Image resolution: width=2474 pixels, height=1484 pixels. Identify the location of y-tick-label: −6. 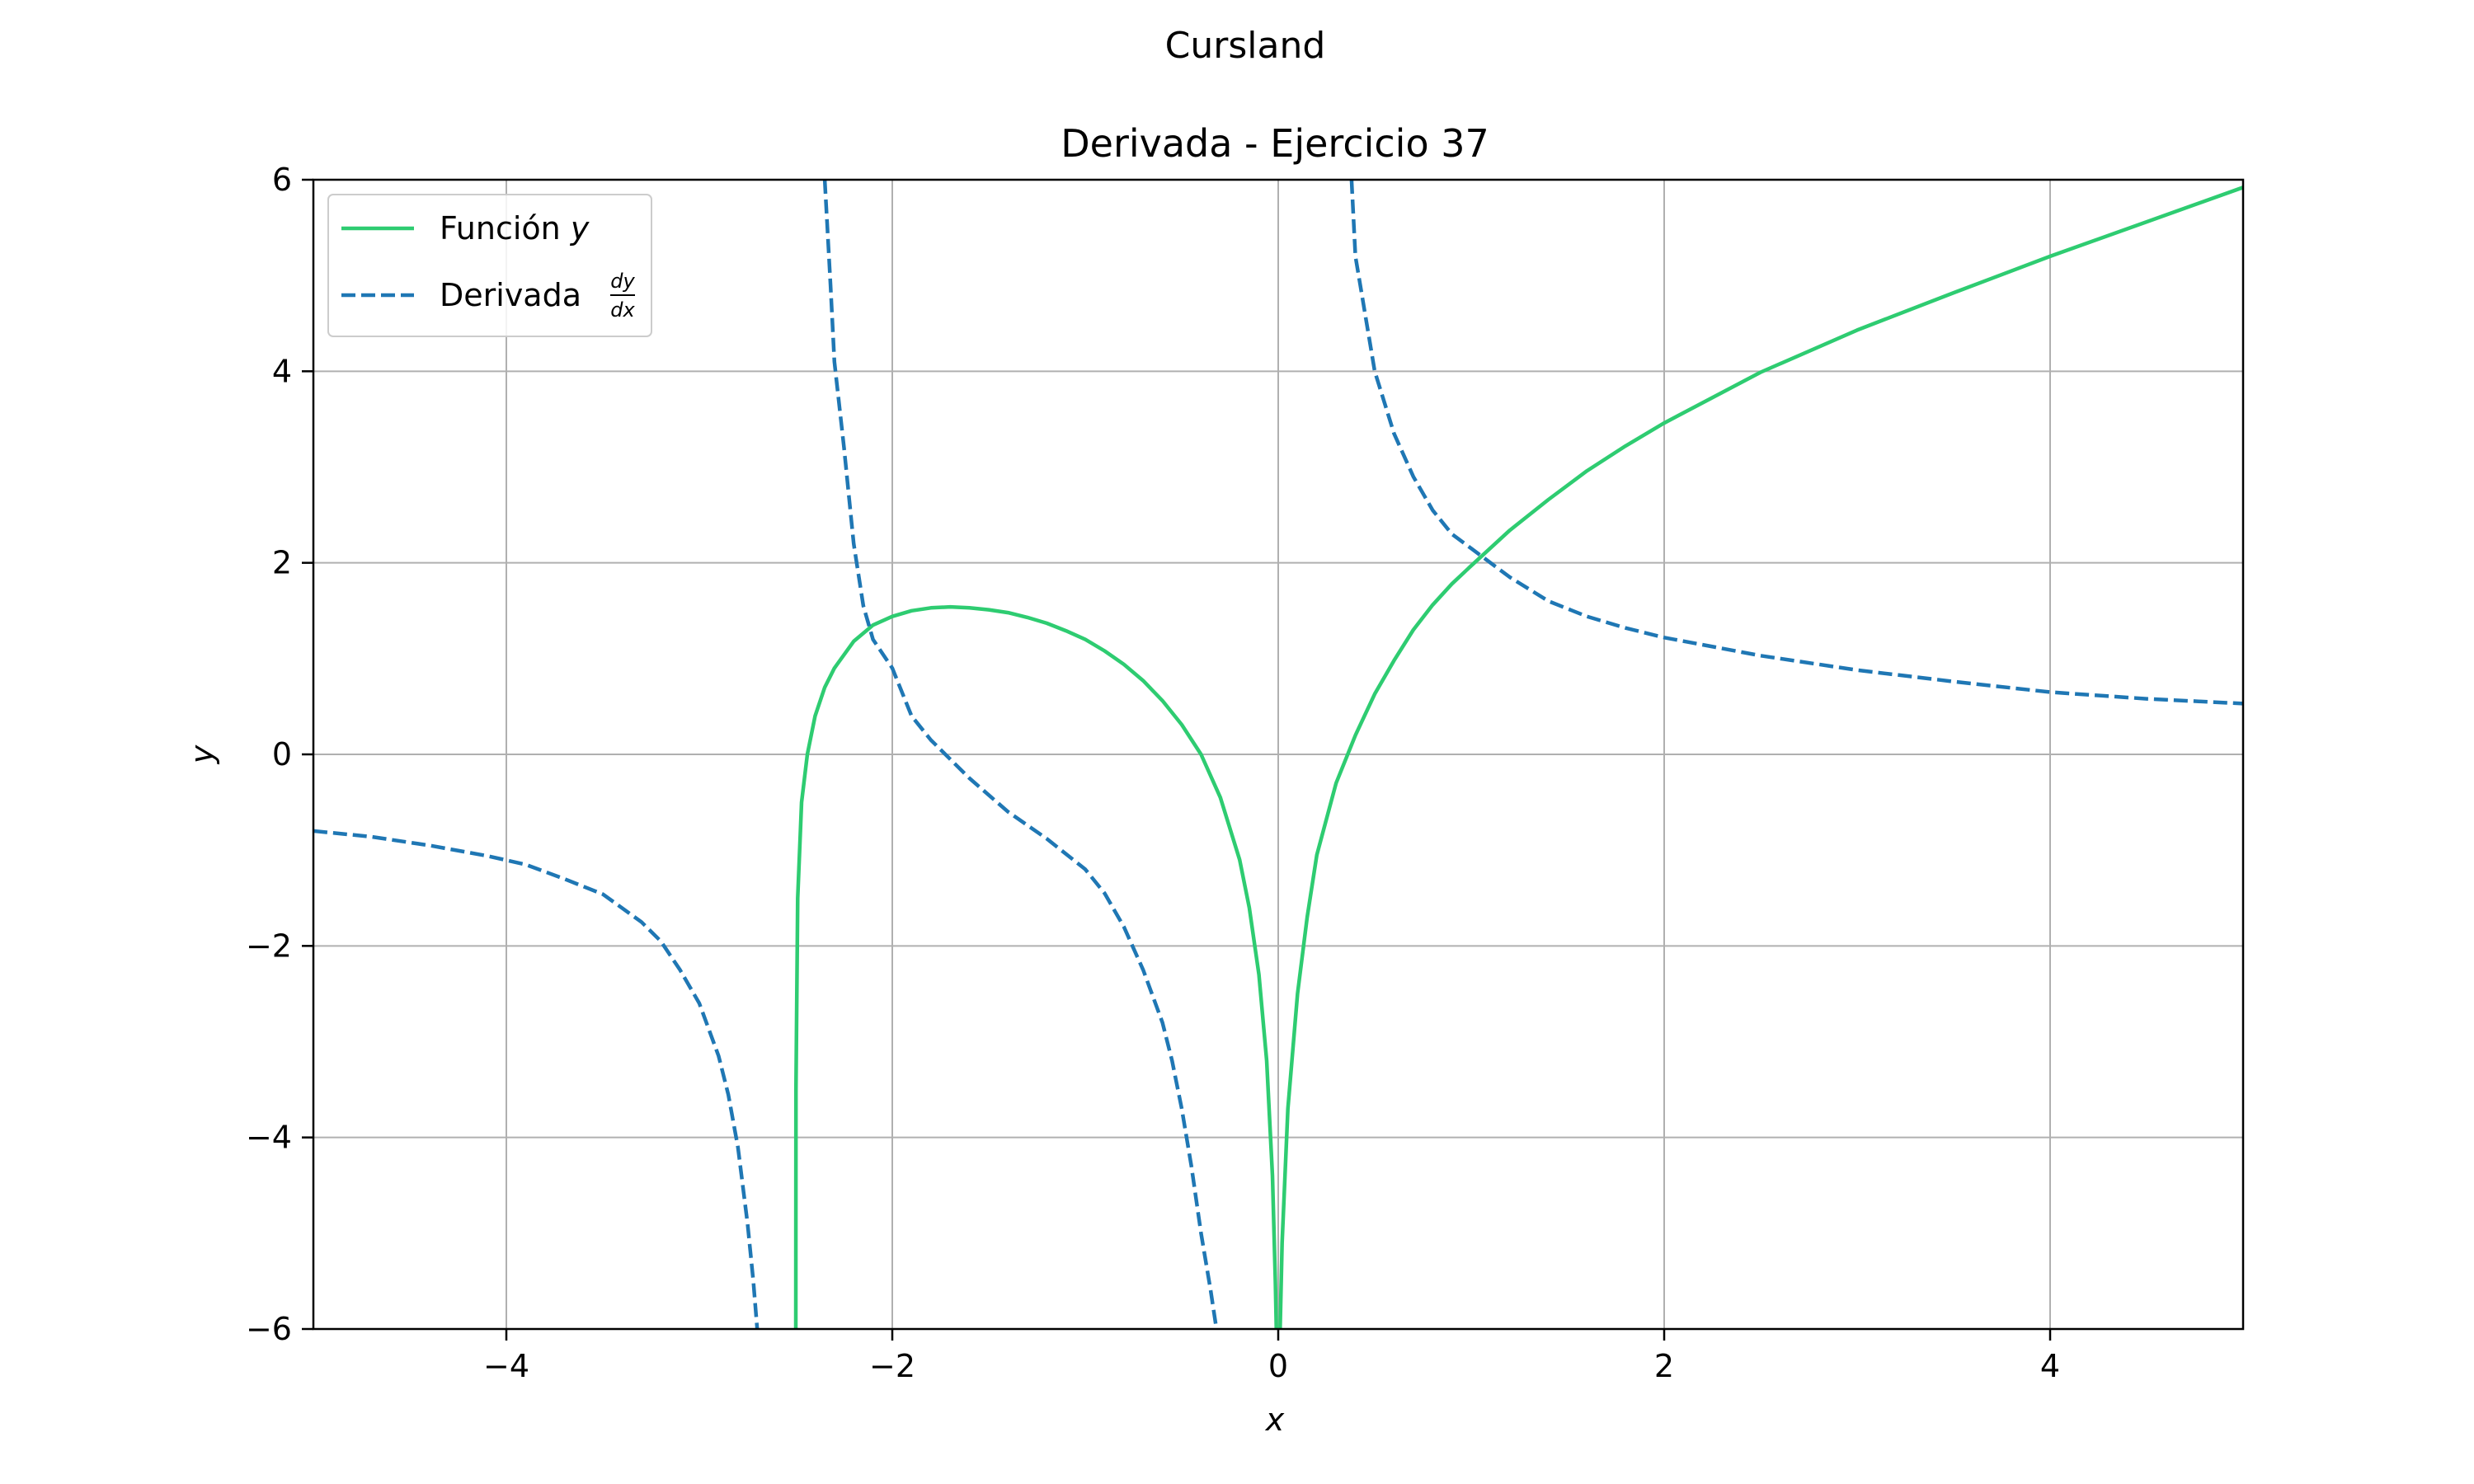
(269, 1329).